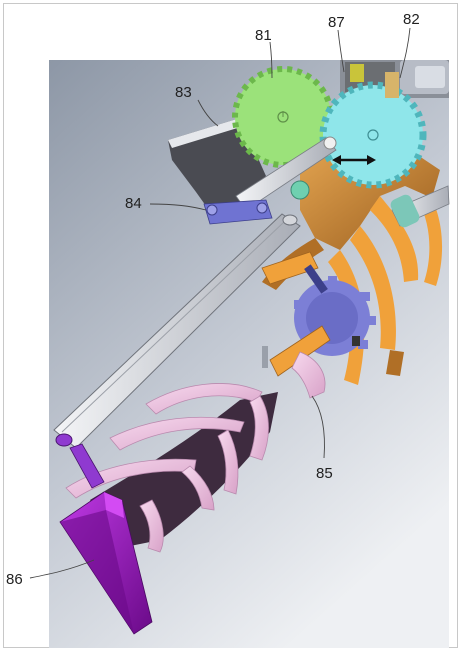  Describe the element at coordinates (411, 19) in the screenshot. I see `label-82: 82` at that location.